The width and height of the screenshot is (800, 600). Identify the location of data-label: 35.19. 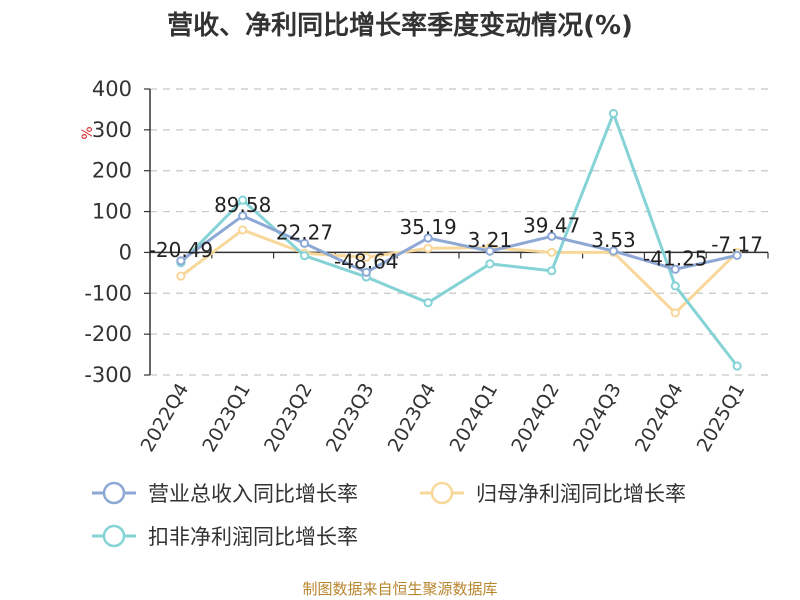
(427, 227).